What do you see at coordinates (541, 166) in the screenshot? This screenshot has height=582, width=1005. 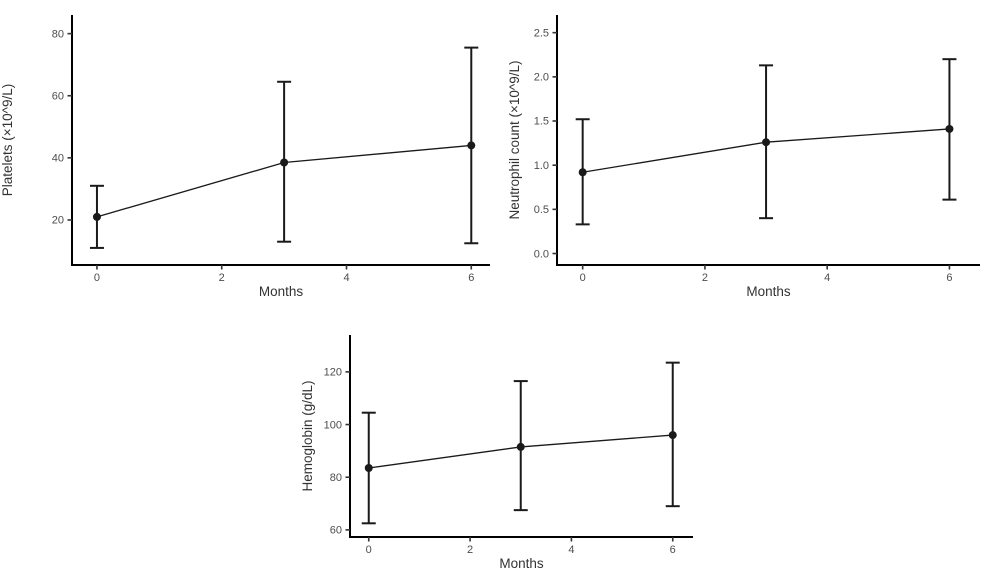 I see `y-tick-label: 1.0` at bounding box center [541, 166].